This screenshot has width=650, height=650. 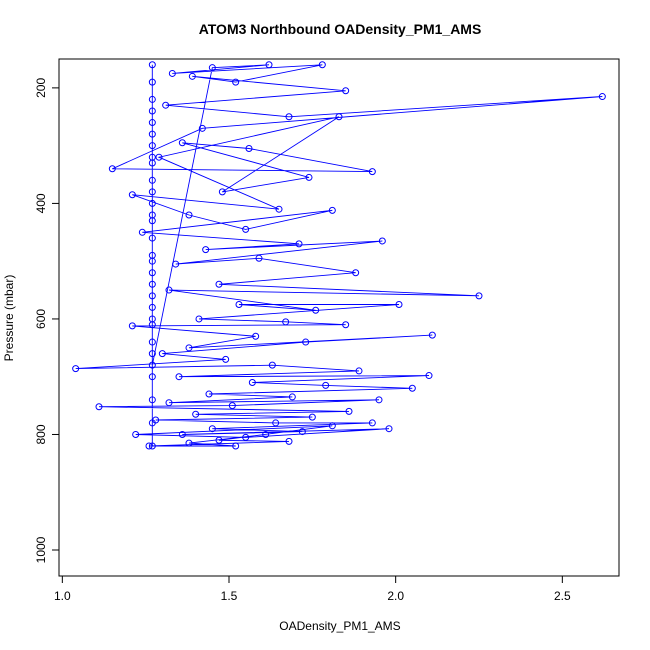 I want to click on x-tick-label: 1.5, so click(x=229, y=596).